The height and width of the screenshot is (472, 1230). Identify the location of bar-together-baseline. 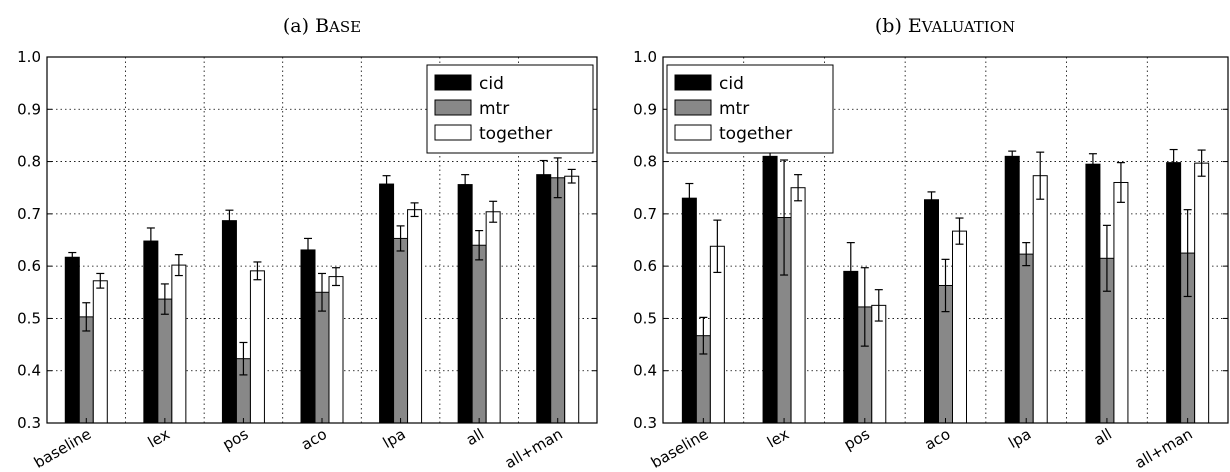
(100, 351).